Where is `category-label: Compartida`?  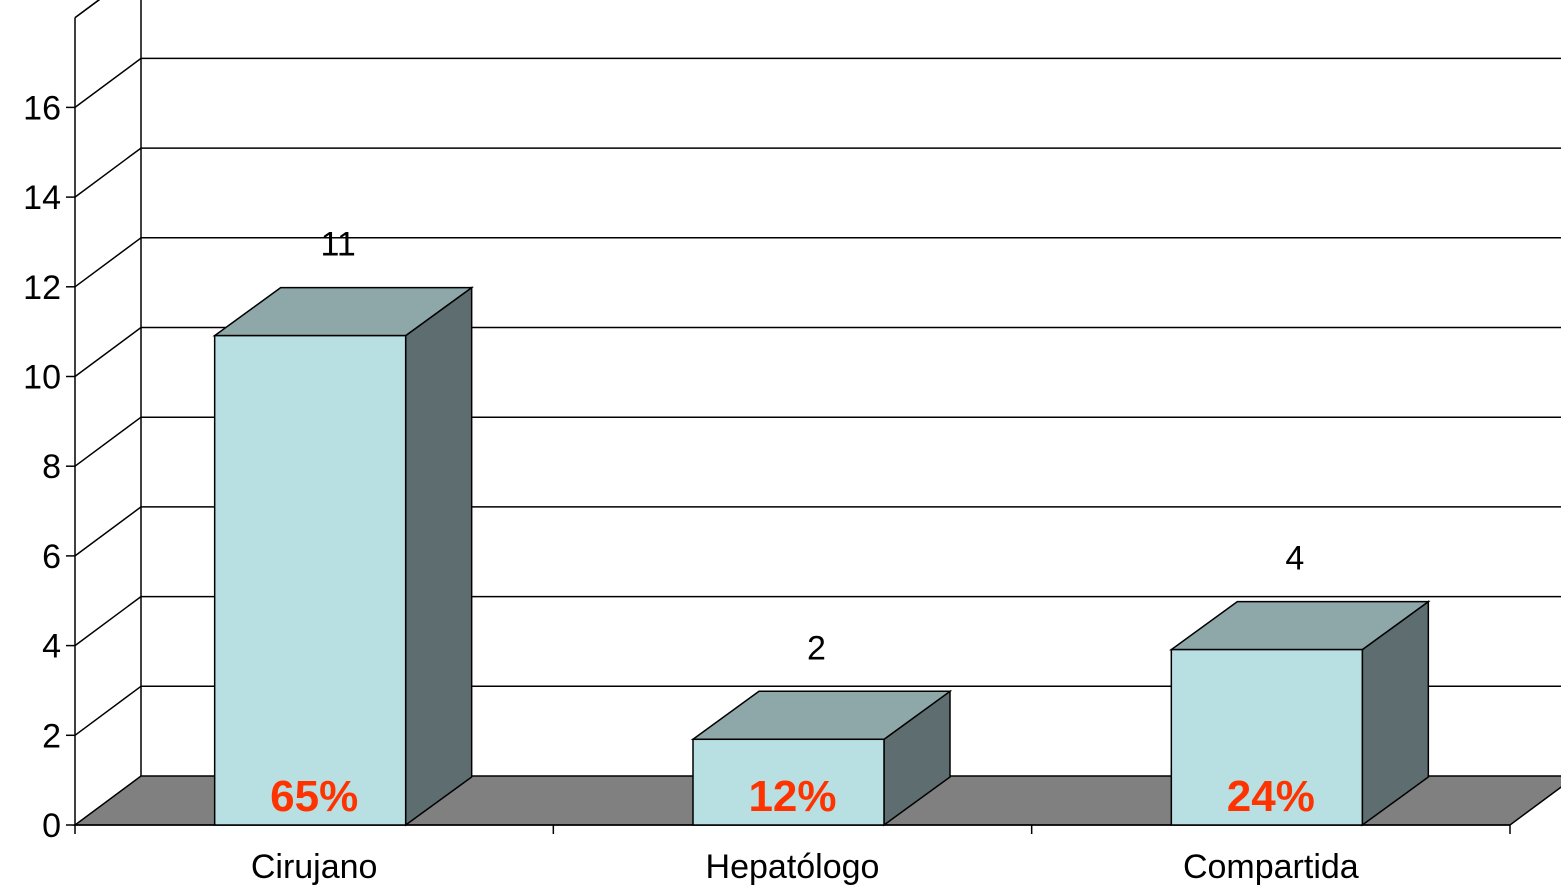 category-label: Compartida is located at coordinates (1271, 867).